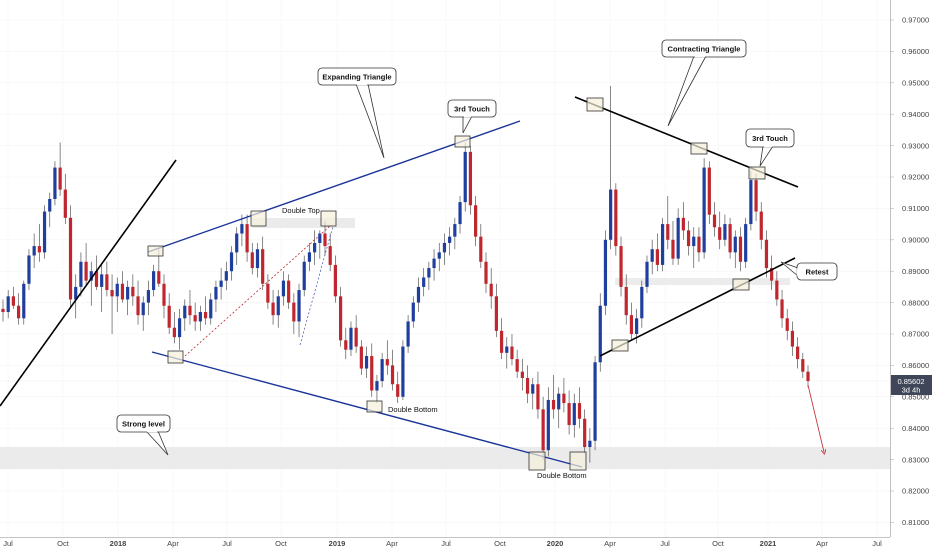  I want to click on y-tick-label: 0.88000, so click(915, 302).